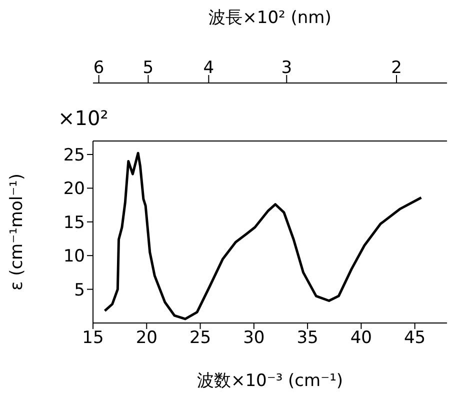  I want to click on text: ×10², so click(83, 118).